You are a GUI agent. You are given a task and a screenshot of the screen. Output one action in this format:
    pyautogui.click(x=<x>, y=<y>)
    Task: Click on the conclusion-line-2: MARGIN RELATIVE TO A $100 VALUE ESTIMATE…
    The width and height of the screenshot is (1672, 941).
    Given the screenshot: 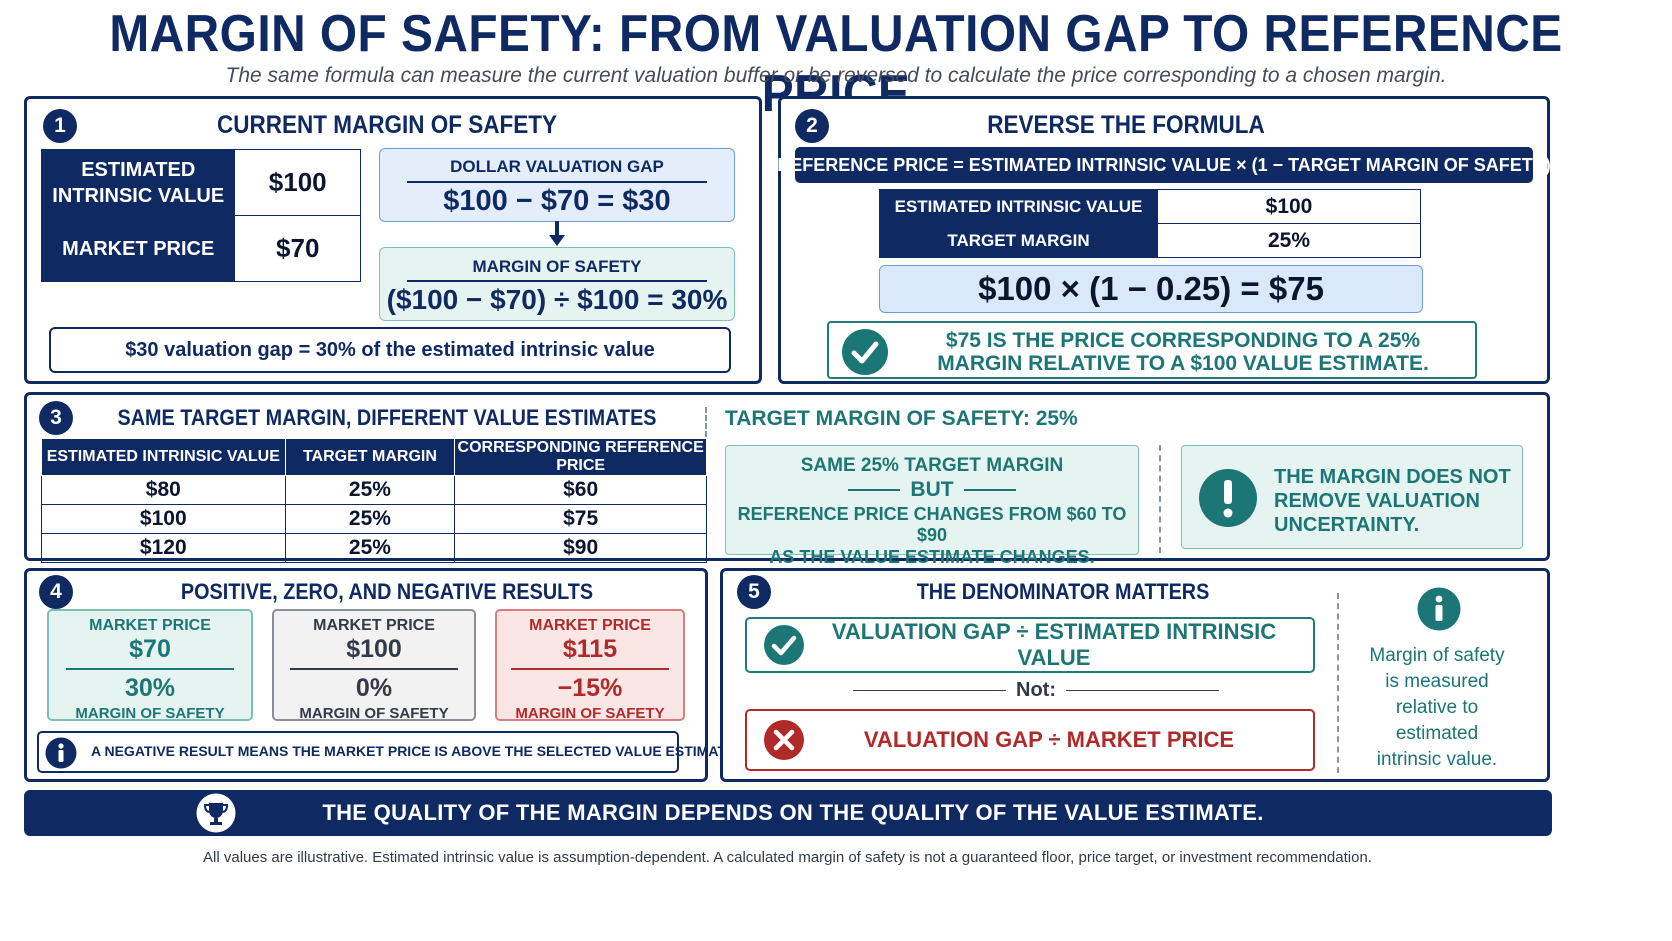 What is the action you would take?
    pyautogui.click(x=1183, y=363)
    